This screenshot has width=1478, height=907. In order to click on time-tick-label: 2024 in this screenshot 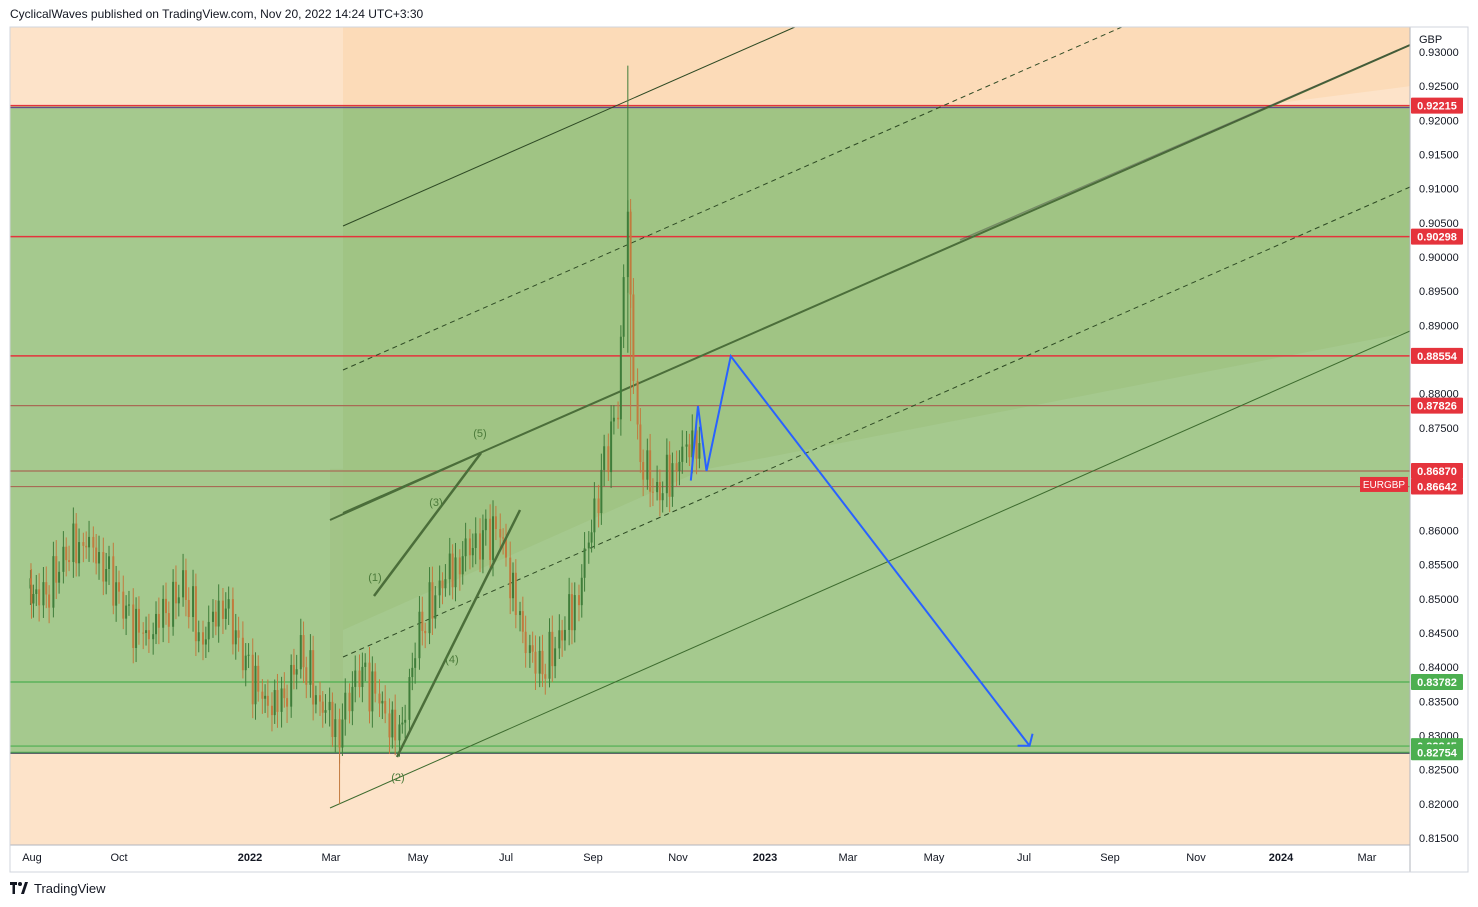, I will do `click(1281, 858)`.